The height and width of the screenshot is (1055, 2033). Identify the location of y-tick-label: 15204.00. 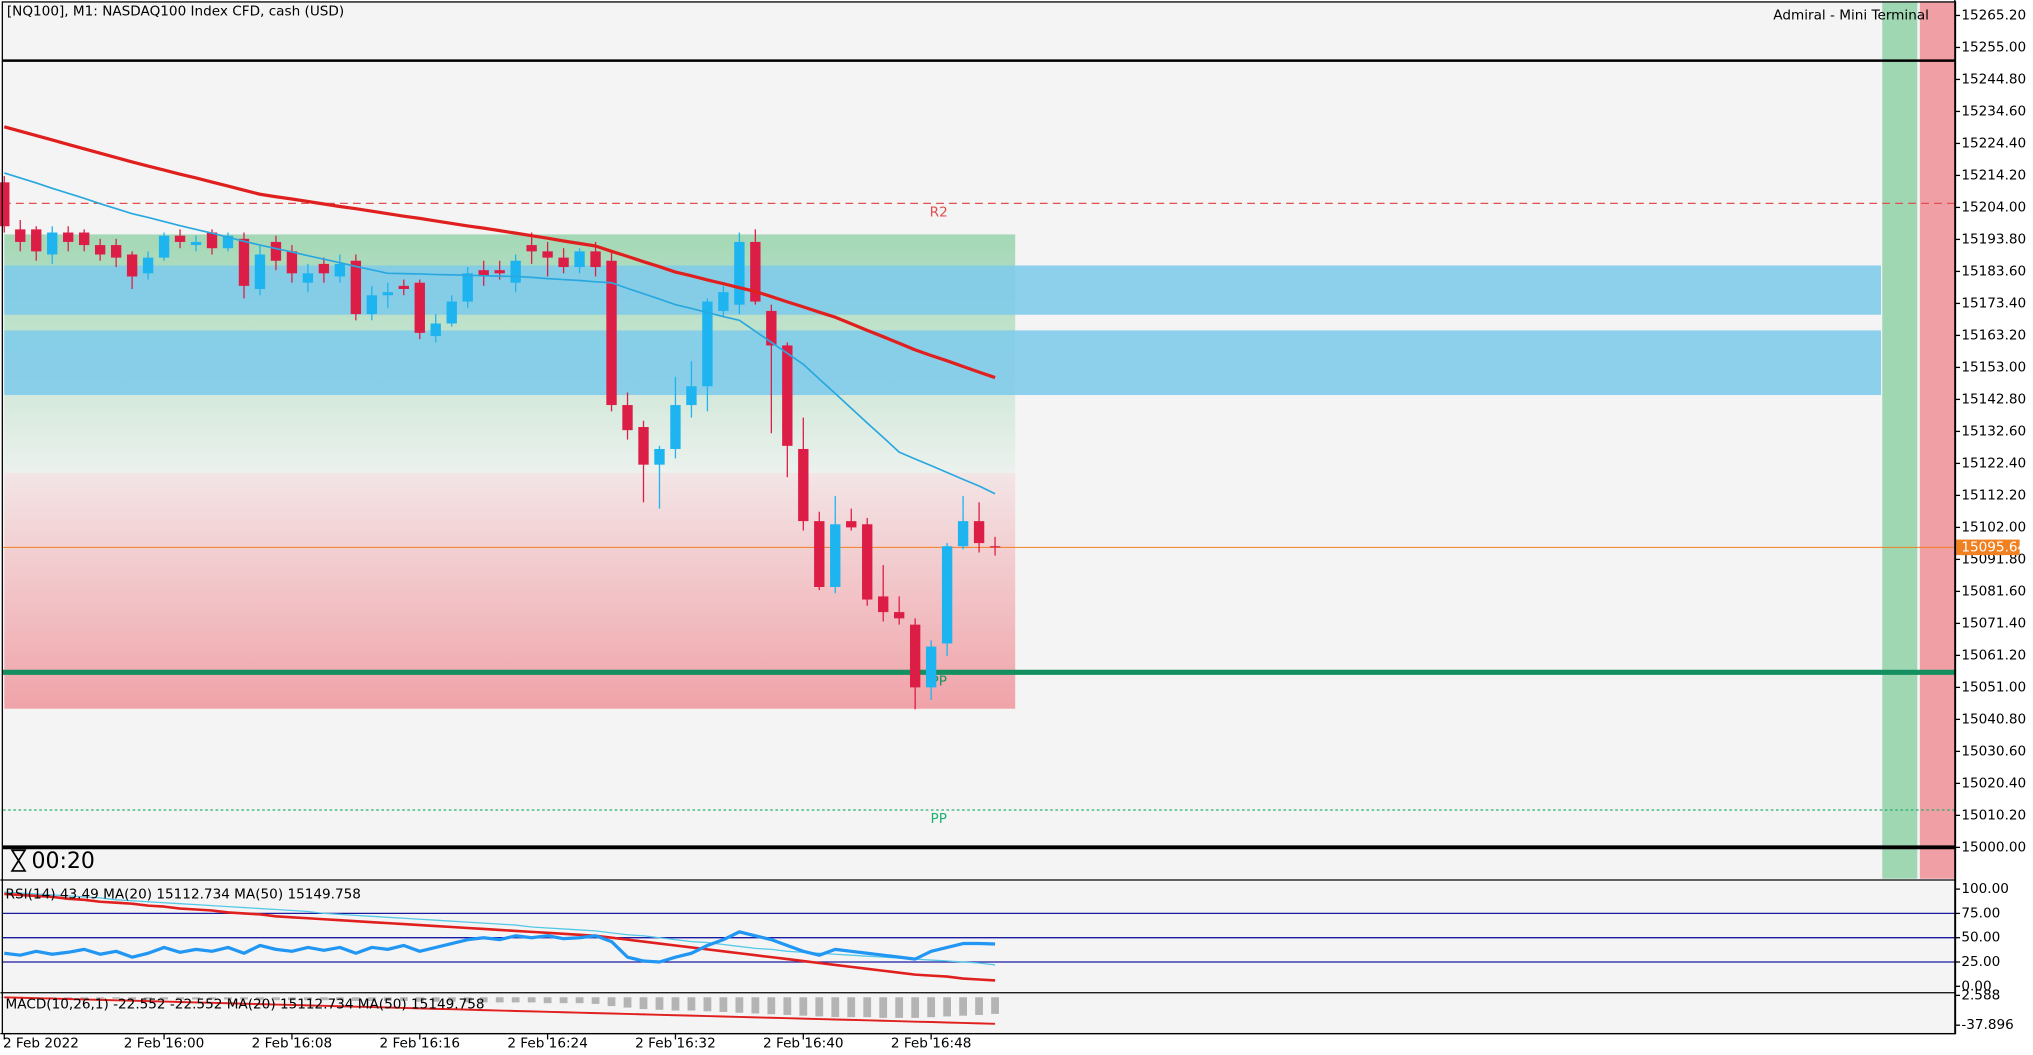
(1993, 207).